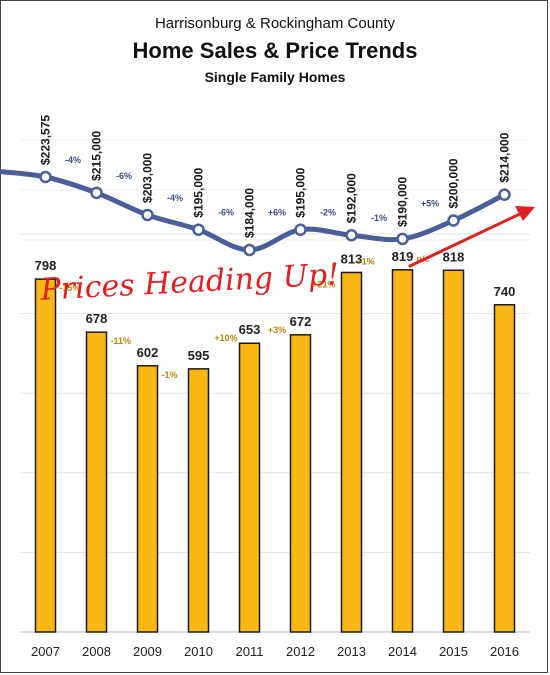 This screenshot has height=675, width=550. Describe the element at coordinates (250, 329) in the screenshot. I see `sales-value-label: 653` at that location.